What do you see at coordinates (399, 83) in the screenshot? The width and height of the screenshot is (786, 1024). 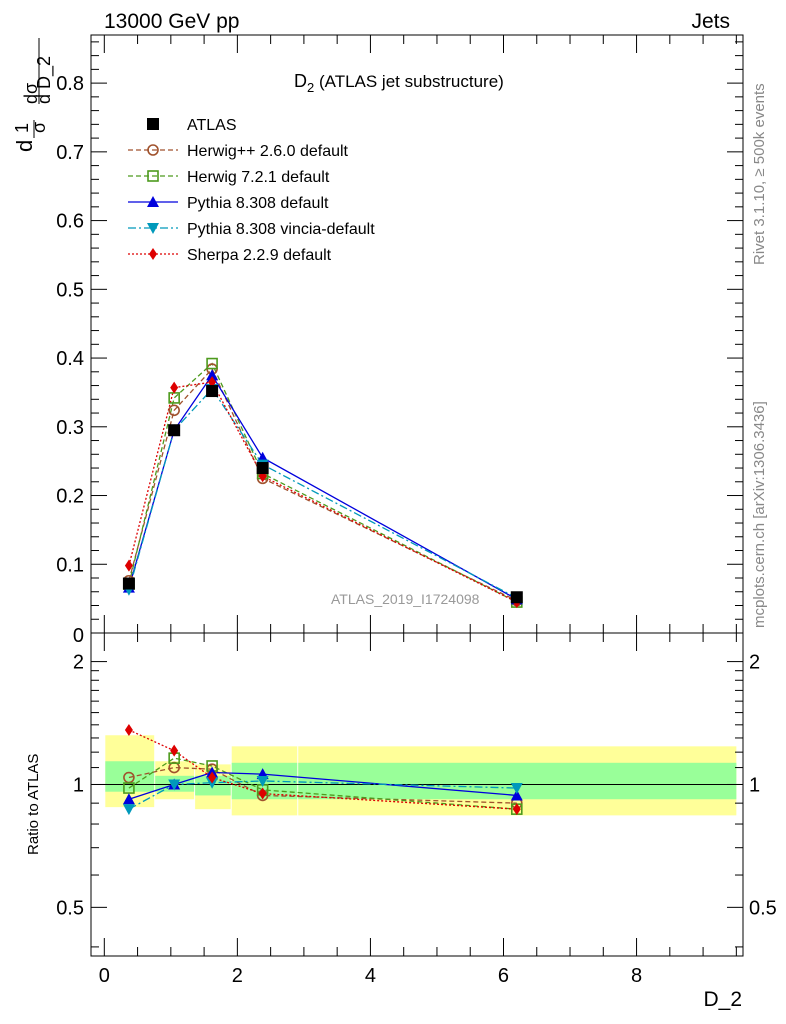 I see `plot-title: D2 (ATLAS jet substructure)` at bounding box center [399, 83].